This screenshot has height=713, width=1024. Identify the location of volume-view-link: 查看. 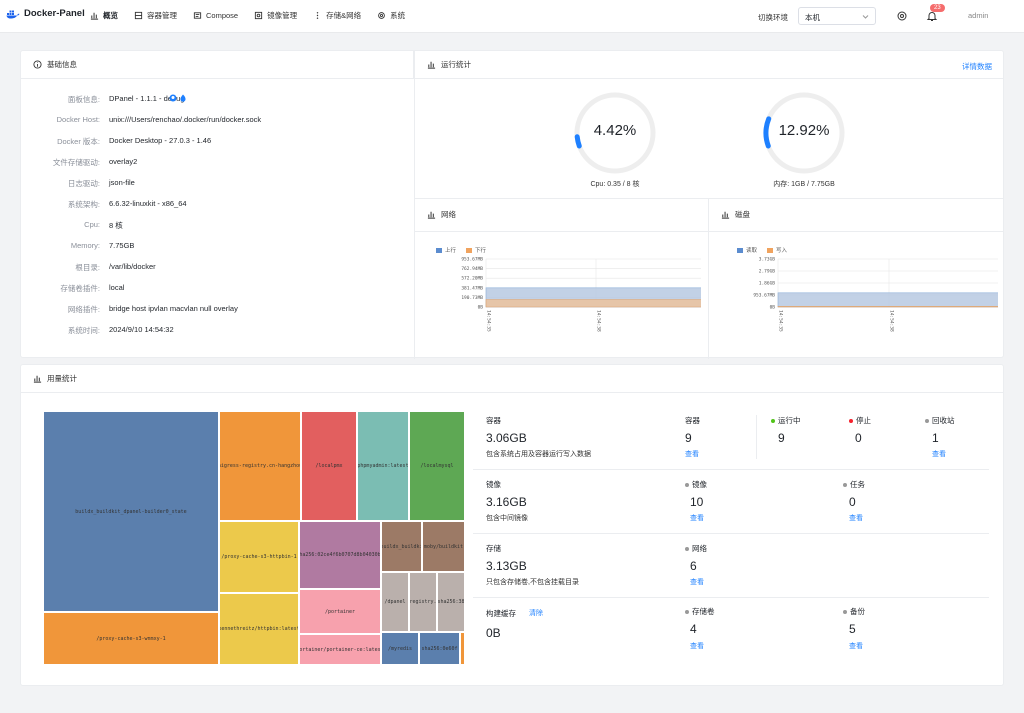
(697, 646).